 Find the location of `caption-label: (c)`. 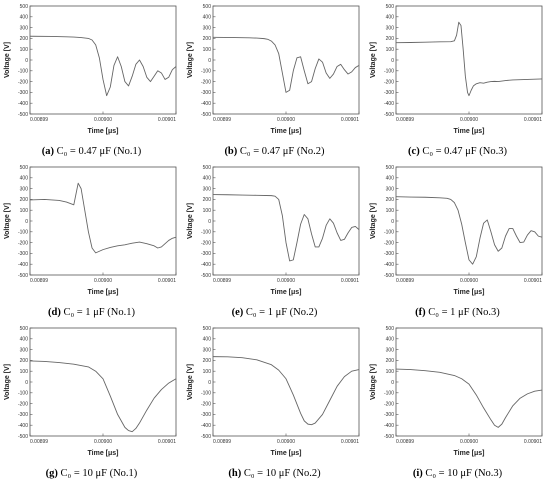

caption-label: (c) is located at coordinates (414, 151).